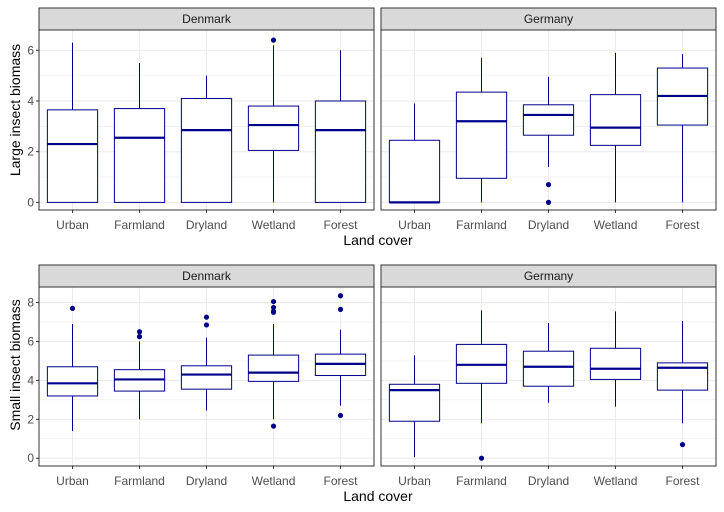  Describe the element at coordinates (15, 365) in the screenshot. I see `bottom-y-axis-title: Small insect biomass` at that location.